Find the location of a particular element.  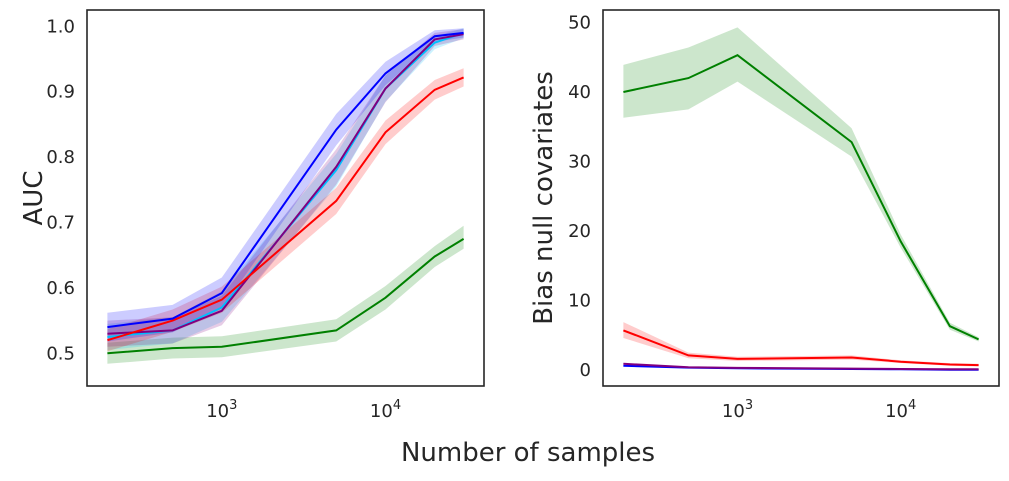

y-tick-label: 40 is located at coordinates (579, 92).